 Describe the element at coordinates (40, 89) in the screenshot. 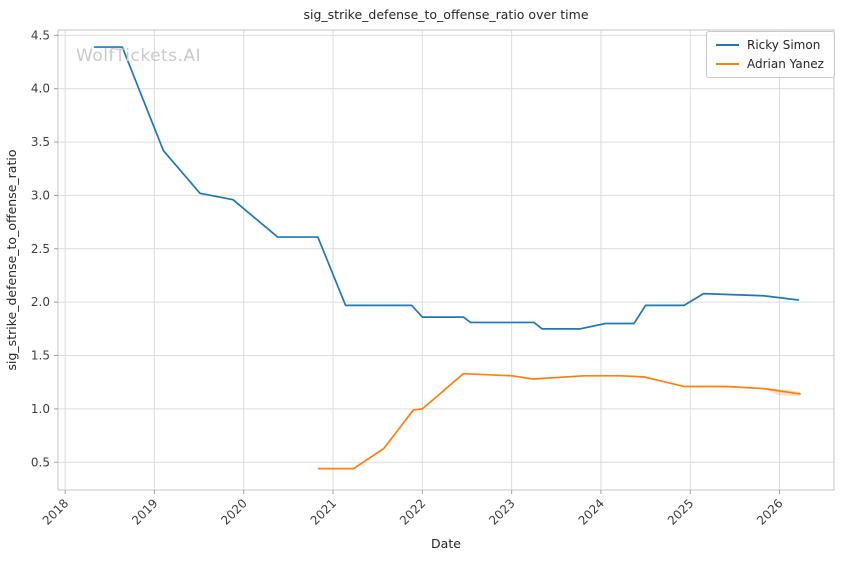

I see `y-tick-label: 4.0` at that location.